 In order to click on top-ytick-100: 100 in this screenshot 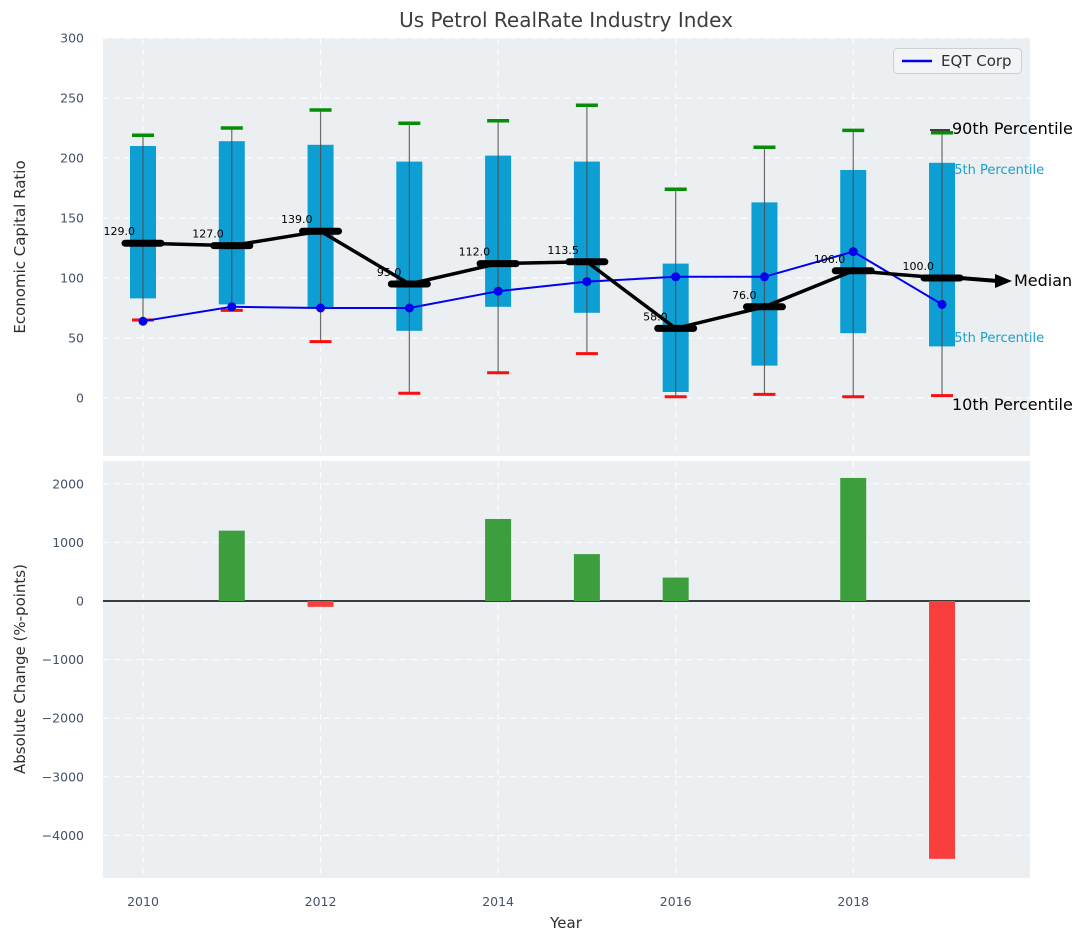, I will do `click(72, 278)`.